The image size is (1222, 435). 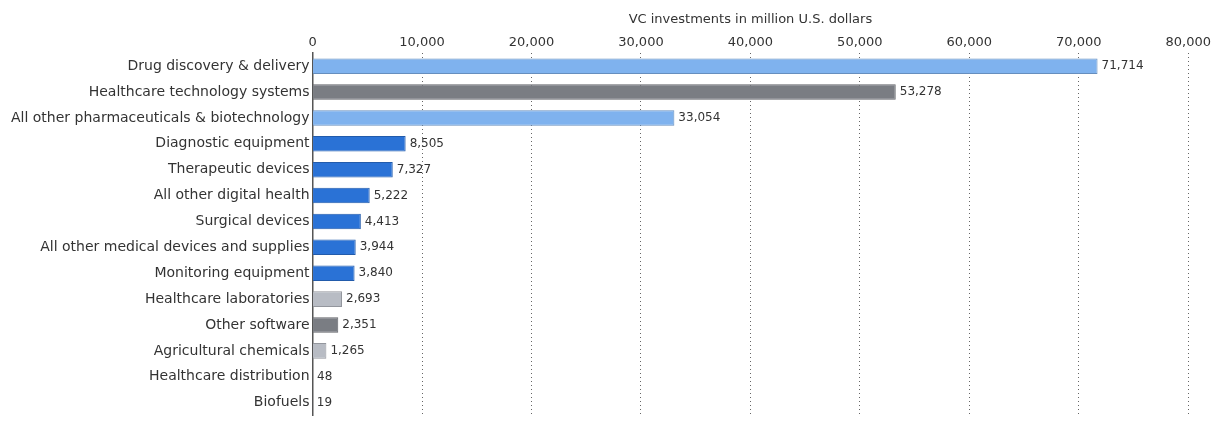 I want to click on y-tick-label: All other pharmaceuticals & biotechnology, so click(x=160, y=116).